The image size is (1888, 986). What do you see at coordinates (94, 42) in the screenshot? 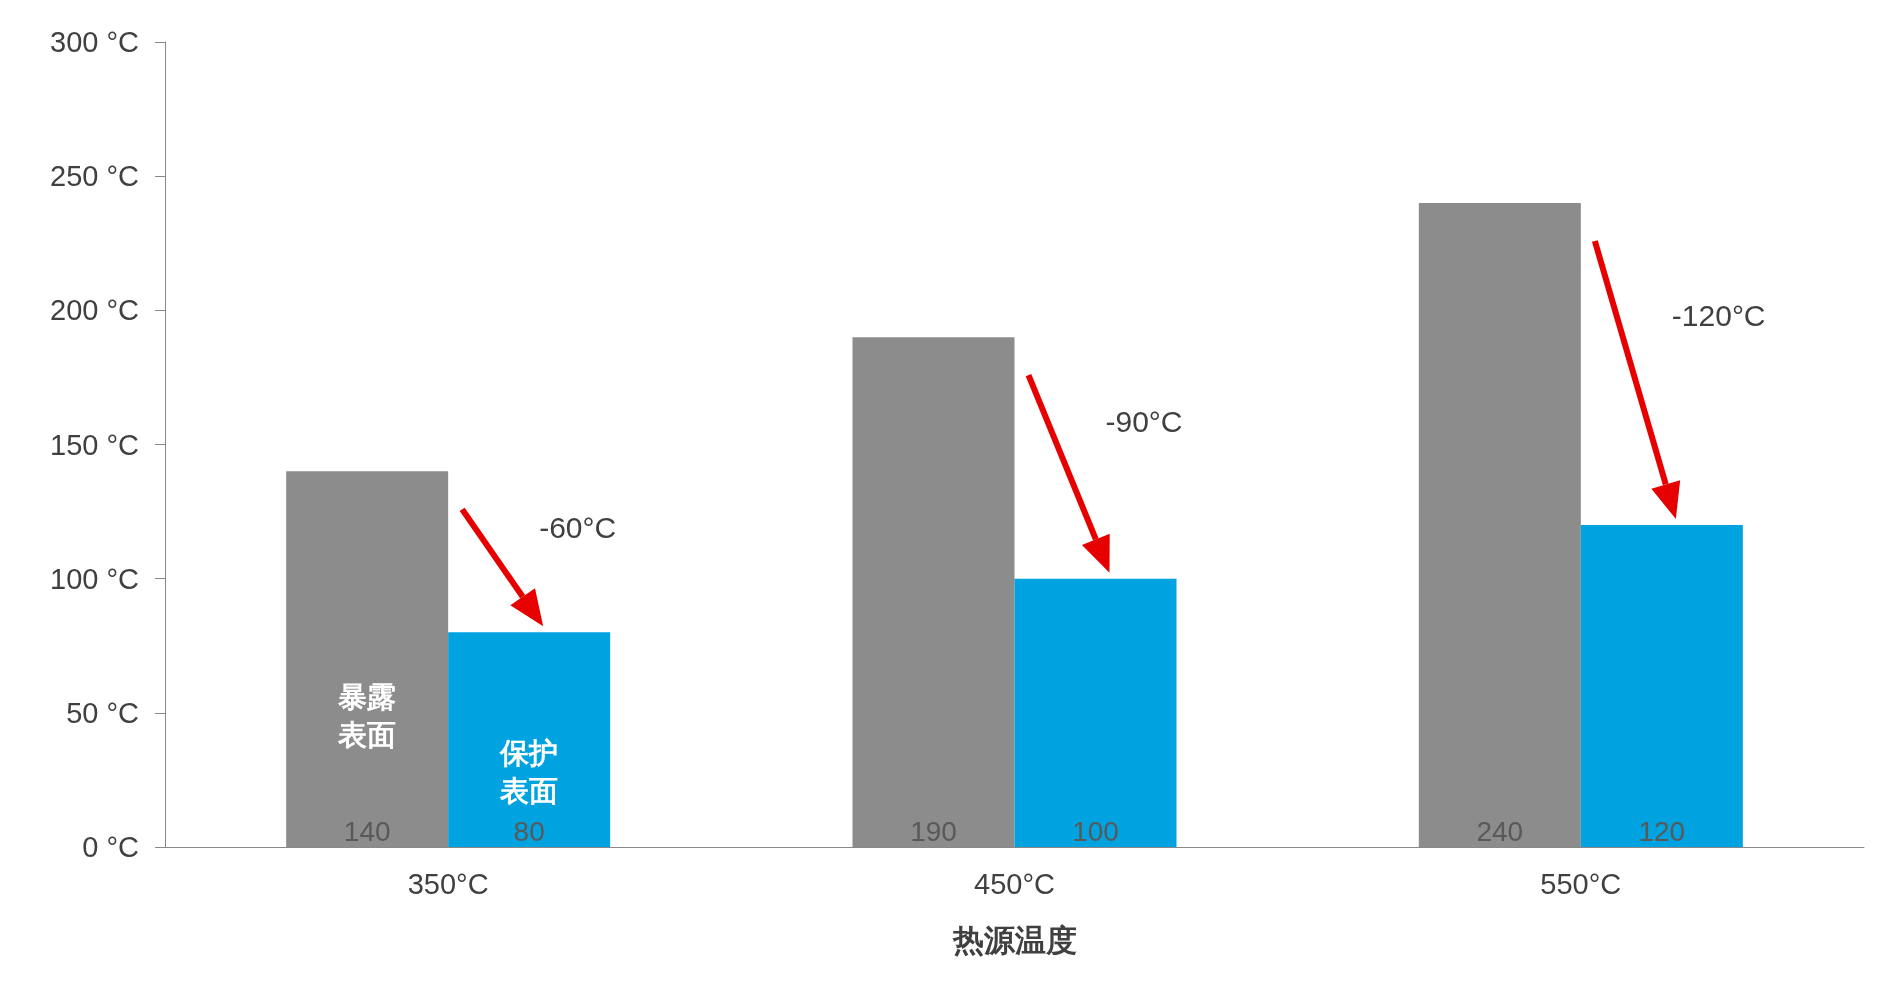
I see `y-tick-label: 300 °C` at bounding box center [94, 42].